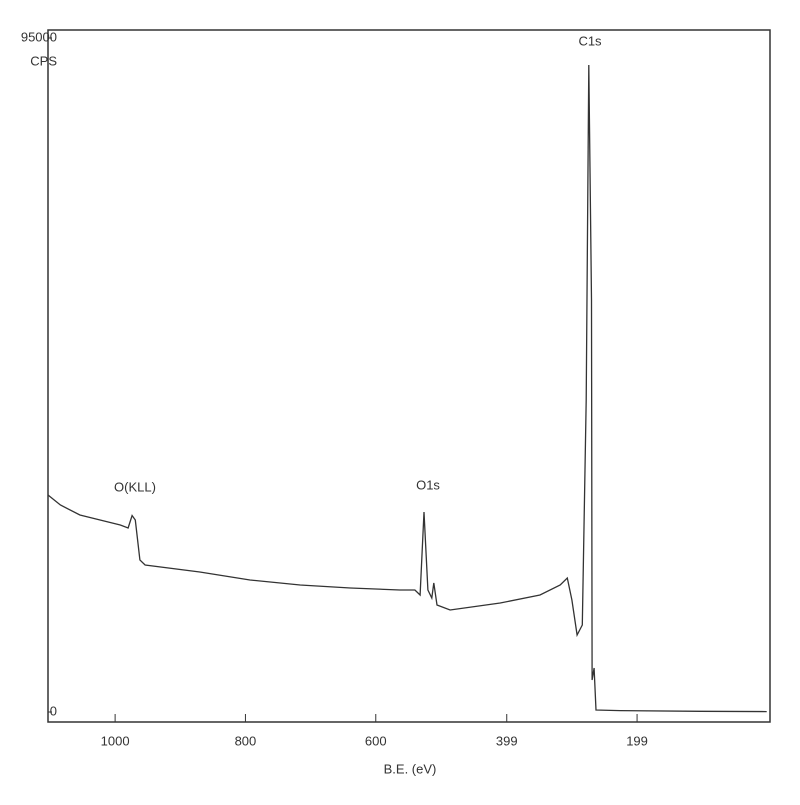 The image size is (800, 805). I want to click on x-axis-label: B.E. (eV), so click(410, 768).